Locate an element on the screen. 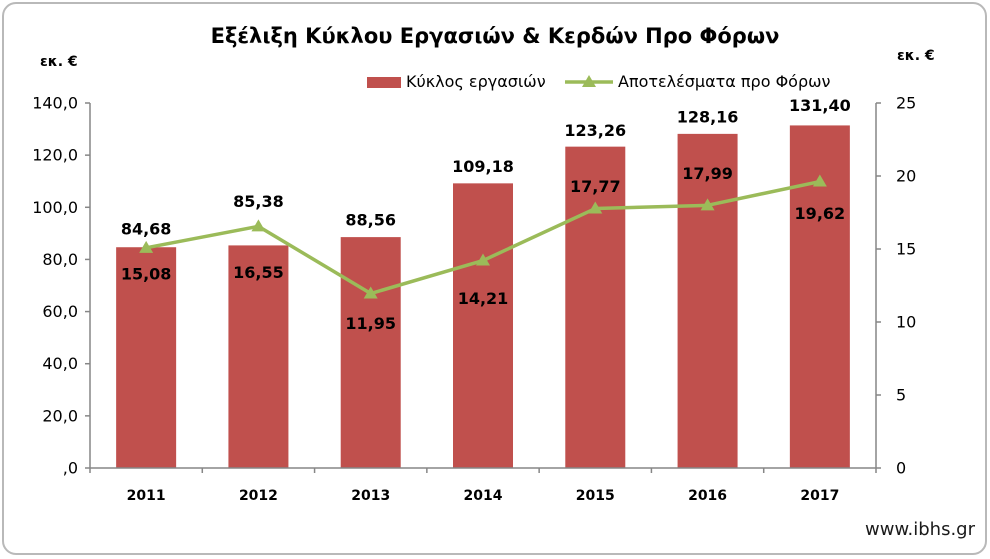 Image resolution: width=990 pixels, height=559 pixels. legend-triangle-marker is located at coordinates (589, 81).